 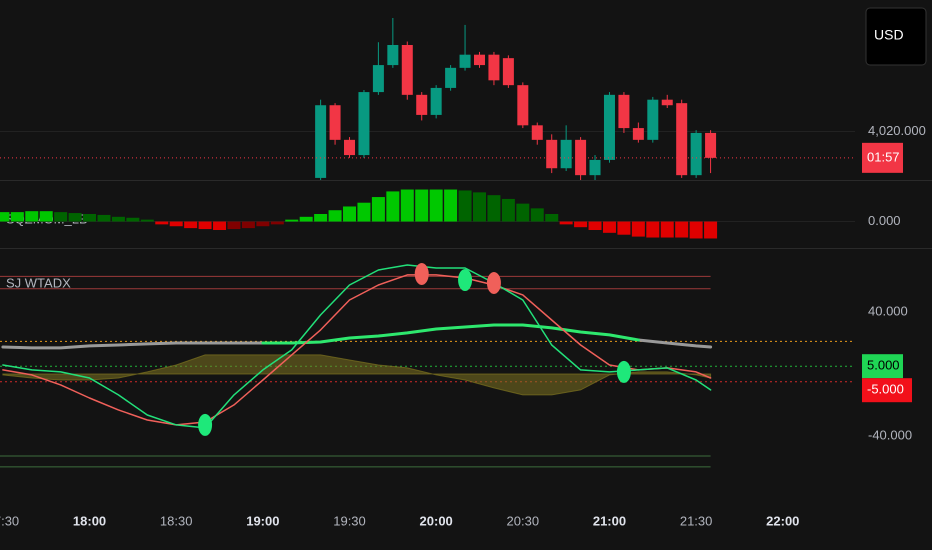 What do you see at coordinates (523, 520) in the screenshot?
I see `x-tick-label: 20:30` at bounding box center [523, 520].